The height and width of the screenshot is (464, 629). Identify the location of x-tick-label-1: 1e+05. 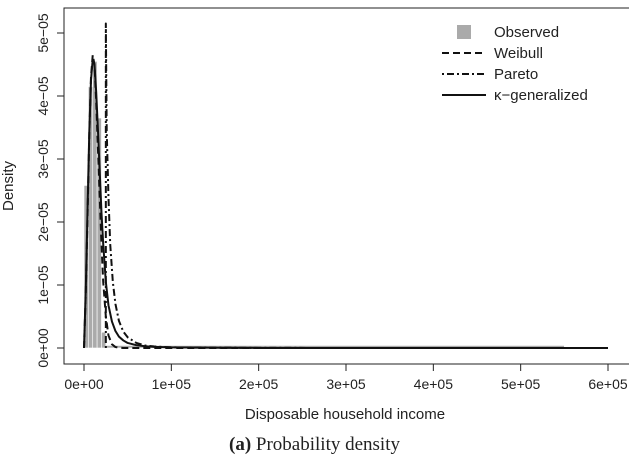
(172, 384).